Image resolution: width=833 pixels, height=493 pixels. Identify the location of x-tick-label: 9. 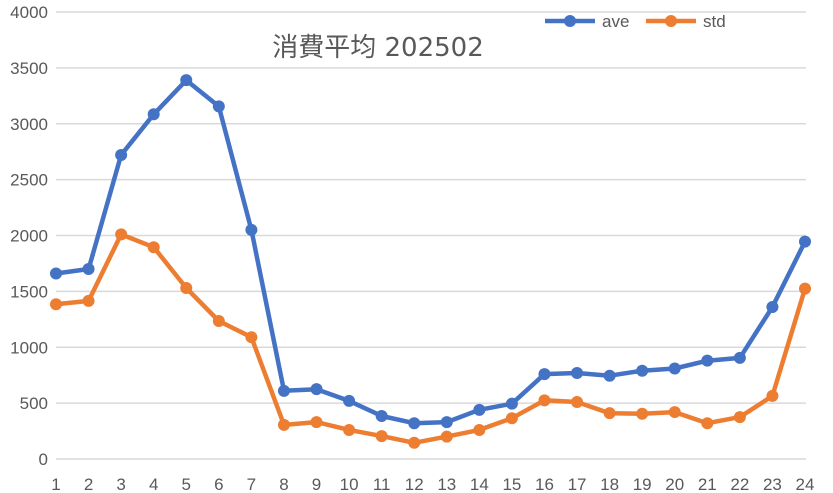
(316, 484).